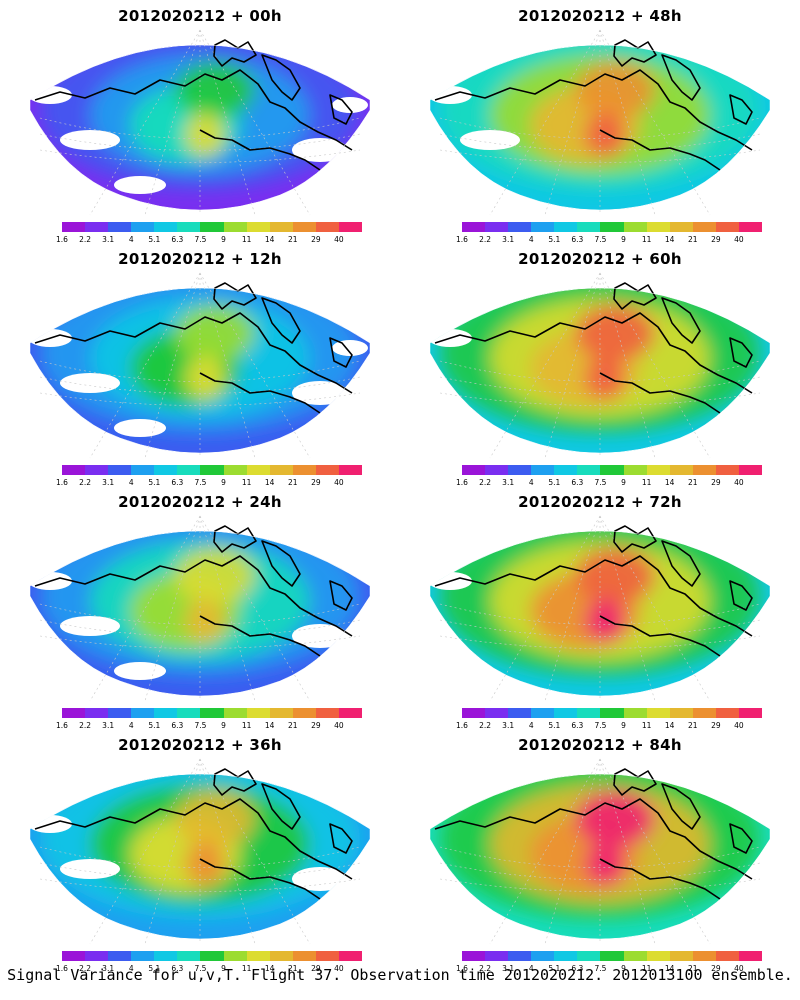  What do you see at coordinates (200, 482) in the screenshot?
I see `colorbar-tick-label: 7.5` at bounding box center [200, 482].